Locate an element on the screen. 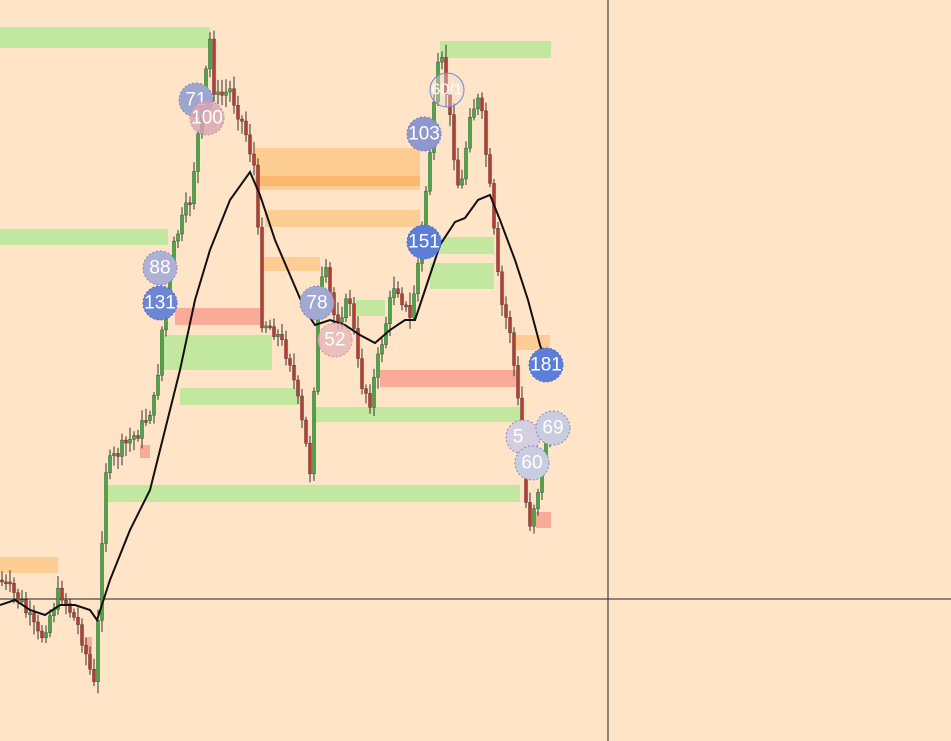 This screenshot has height=741, width=951. bubble-label: 151 is located at coordinates (424, 242).